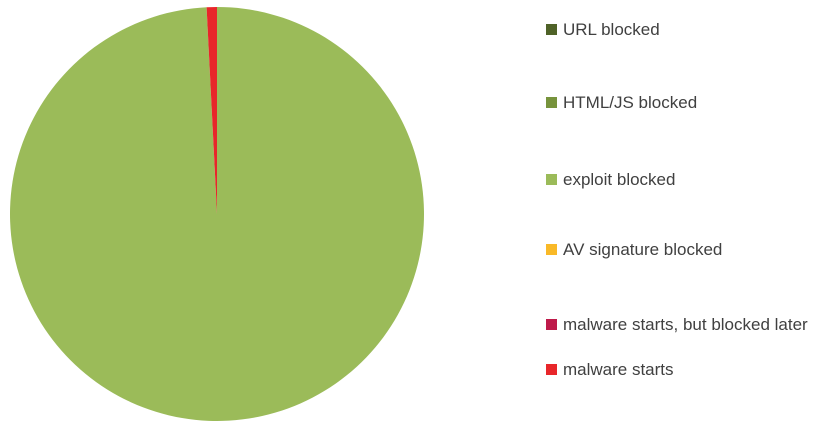 This screenshot has height=421, width=840. Describe the element at coordinates (643, 249) in the screenshot. I see `legend-label: AV signature blocked` at that location.